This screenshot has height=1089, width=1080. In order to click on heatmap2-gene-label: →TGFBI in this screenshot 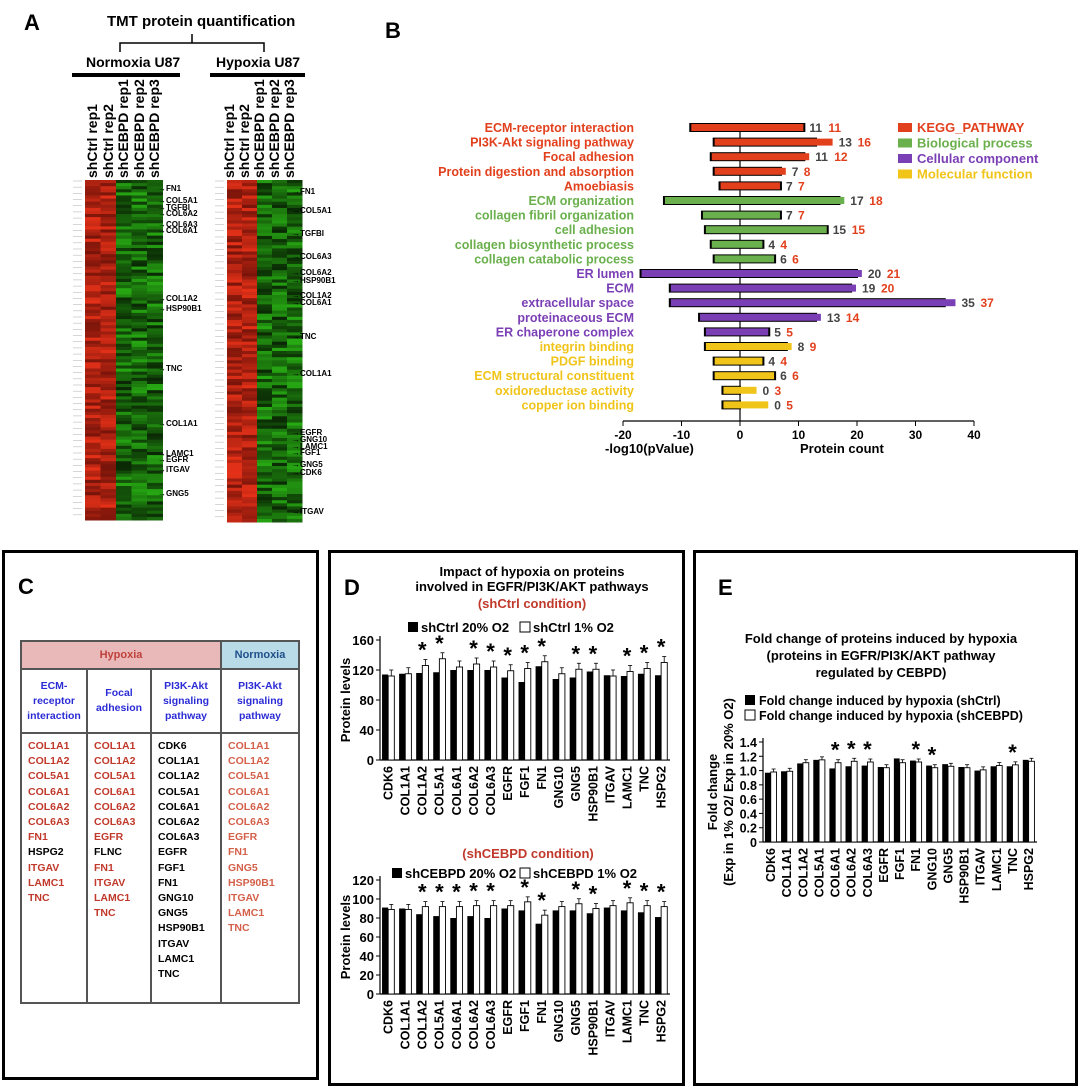, I will do `click(308, 233)`.